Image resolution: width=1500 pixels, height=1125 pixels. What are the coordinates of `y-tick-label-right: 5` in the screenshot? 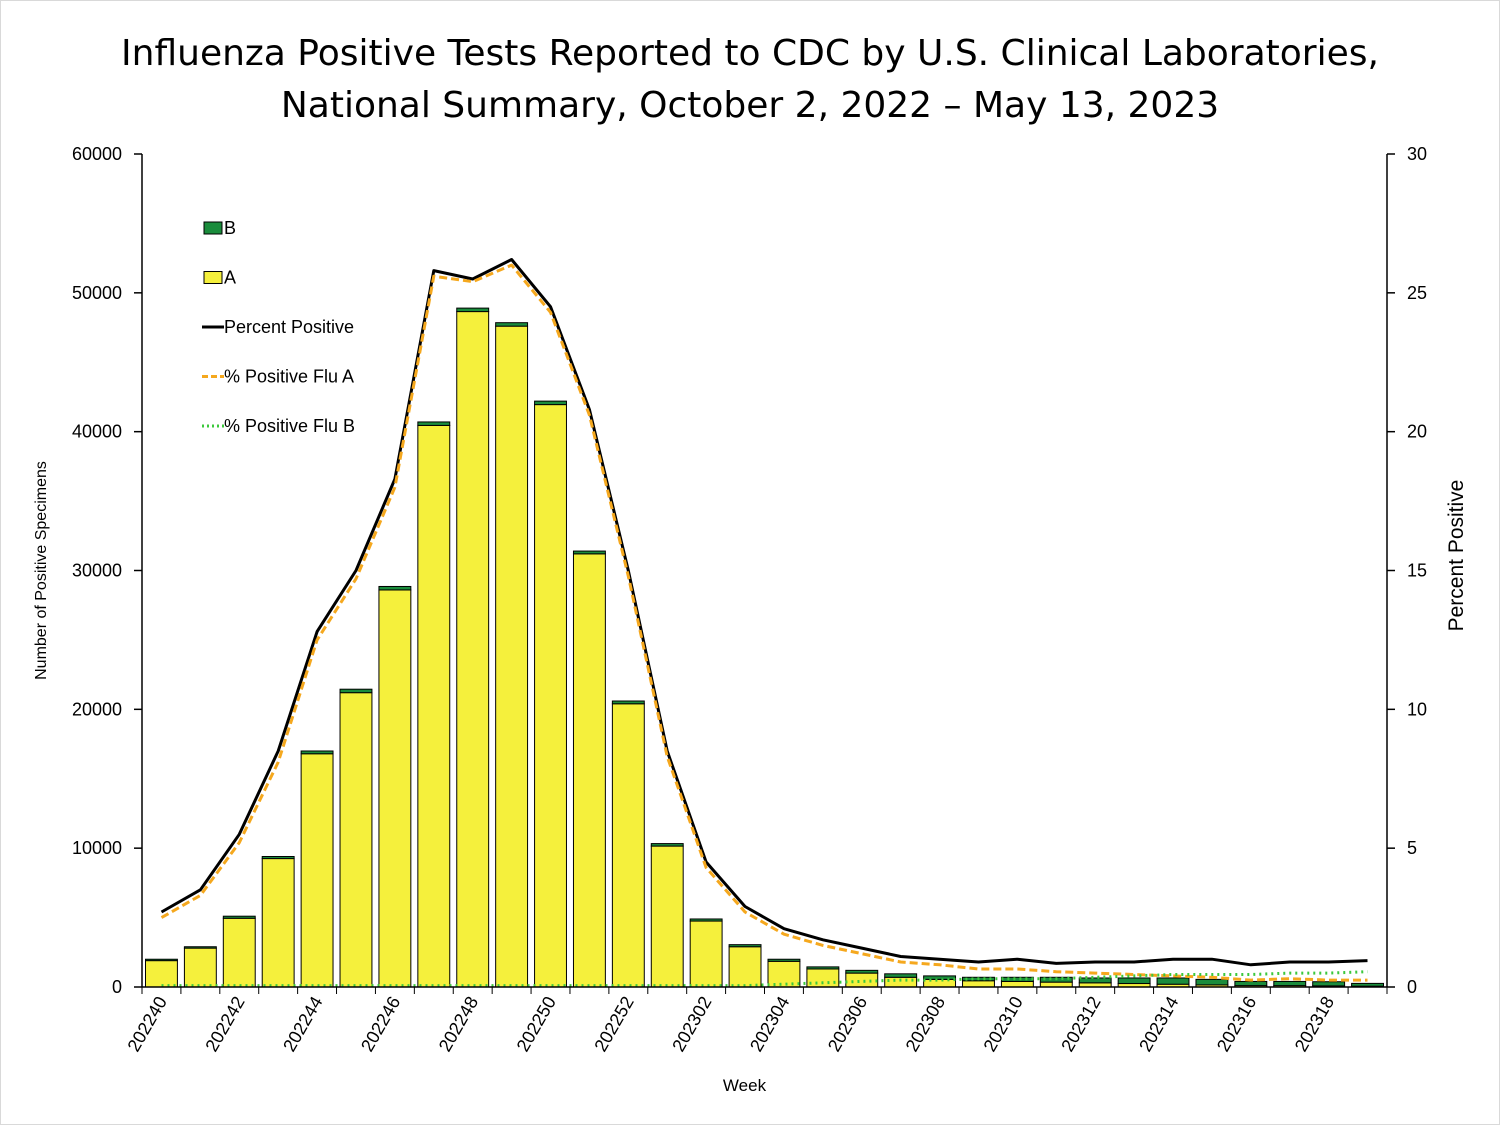 It's located at (1412, 848).